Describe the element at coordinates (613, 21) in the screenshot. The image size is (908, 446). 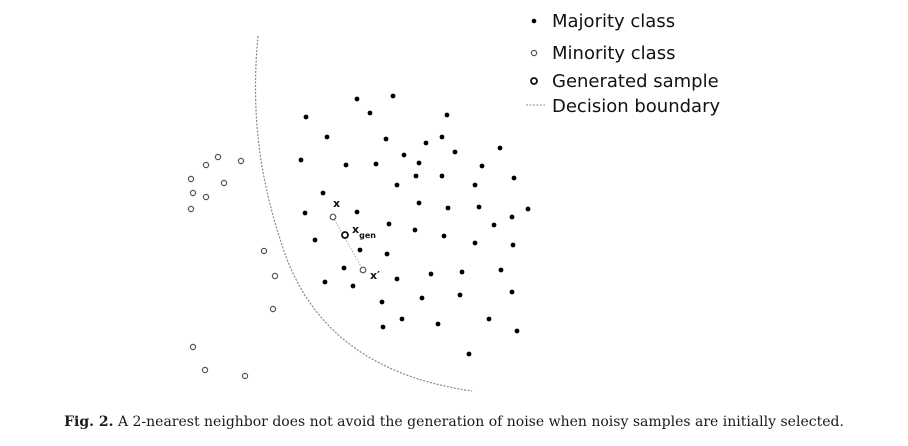
I see `legend-majority-label: Majority class` at that location.